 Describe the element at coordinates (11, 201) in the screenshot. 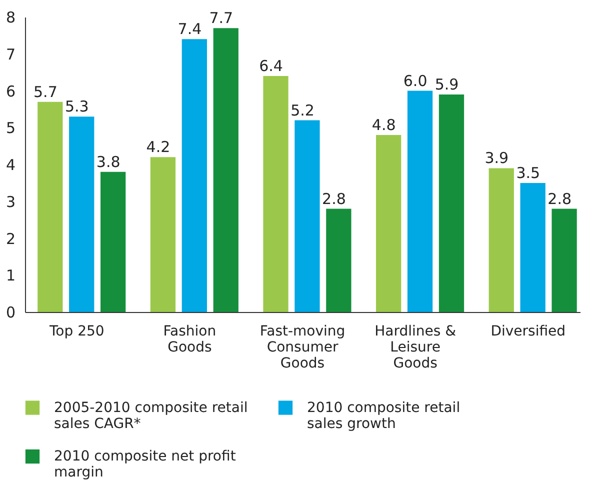

I see `y-tick-label: 3` at that location.